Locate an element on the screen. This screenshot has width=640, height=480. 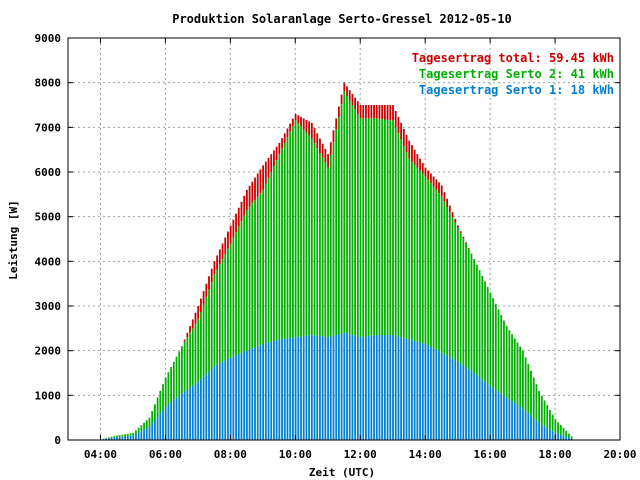
x-tick-label: 06:00 is located at coordinates (165, 454).